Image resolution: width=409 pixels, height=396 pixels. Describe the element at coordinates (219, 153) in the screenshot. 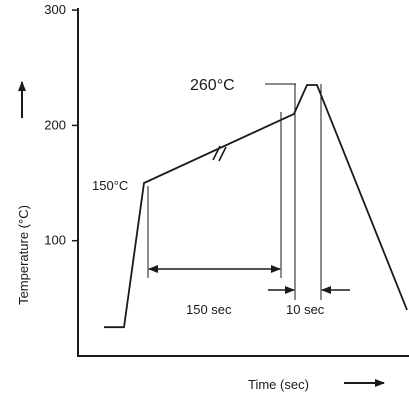

I see `axis-break-mark` at that location.